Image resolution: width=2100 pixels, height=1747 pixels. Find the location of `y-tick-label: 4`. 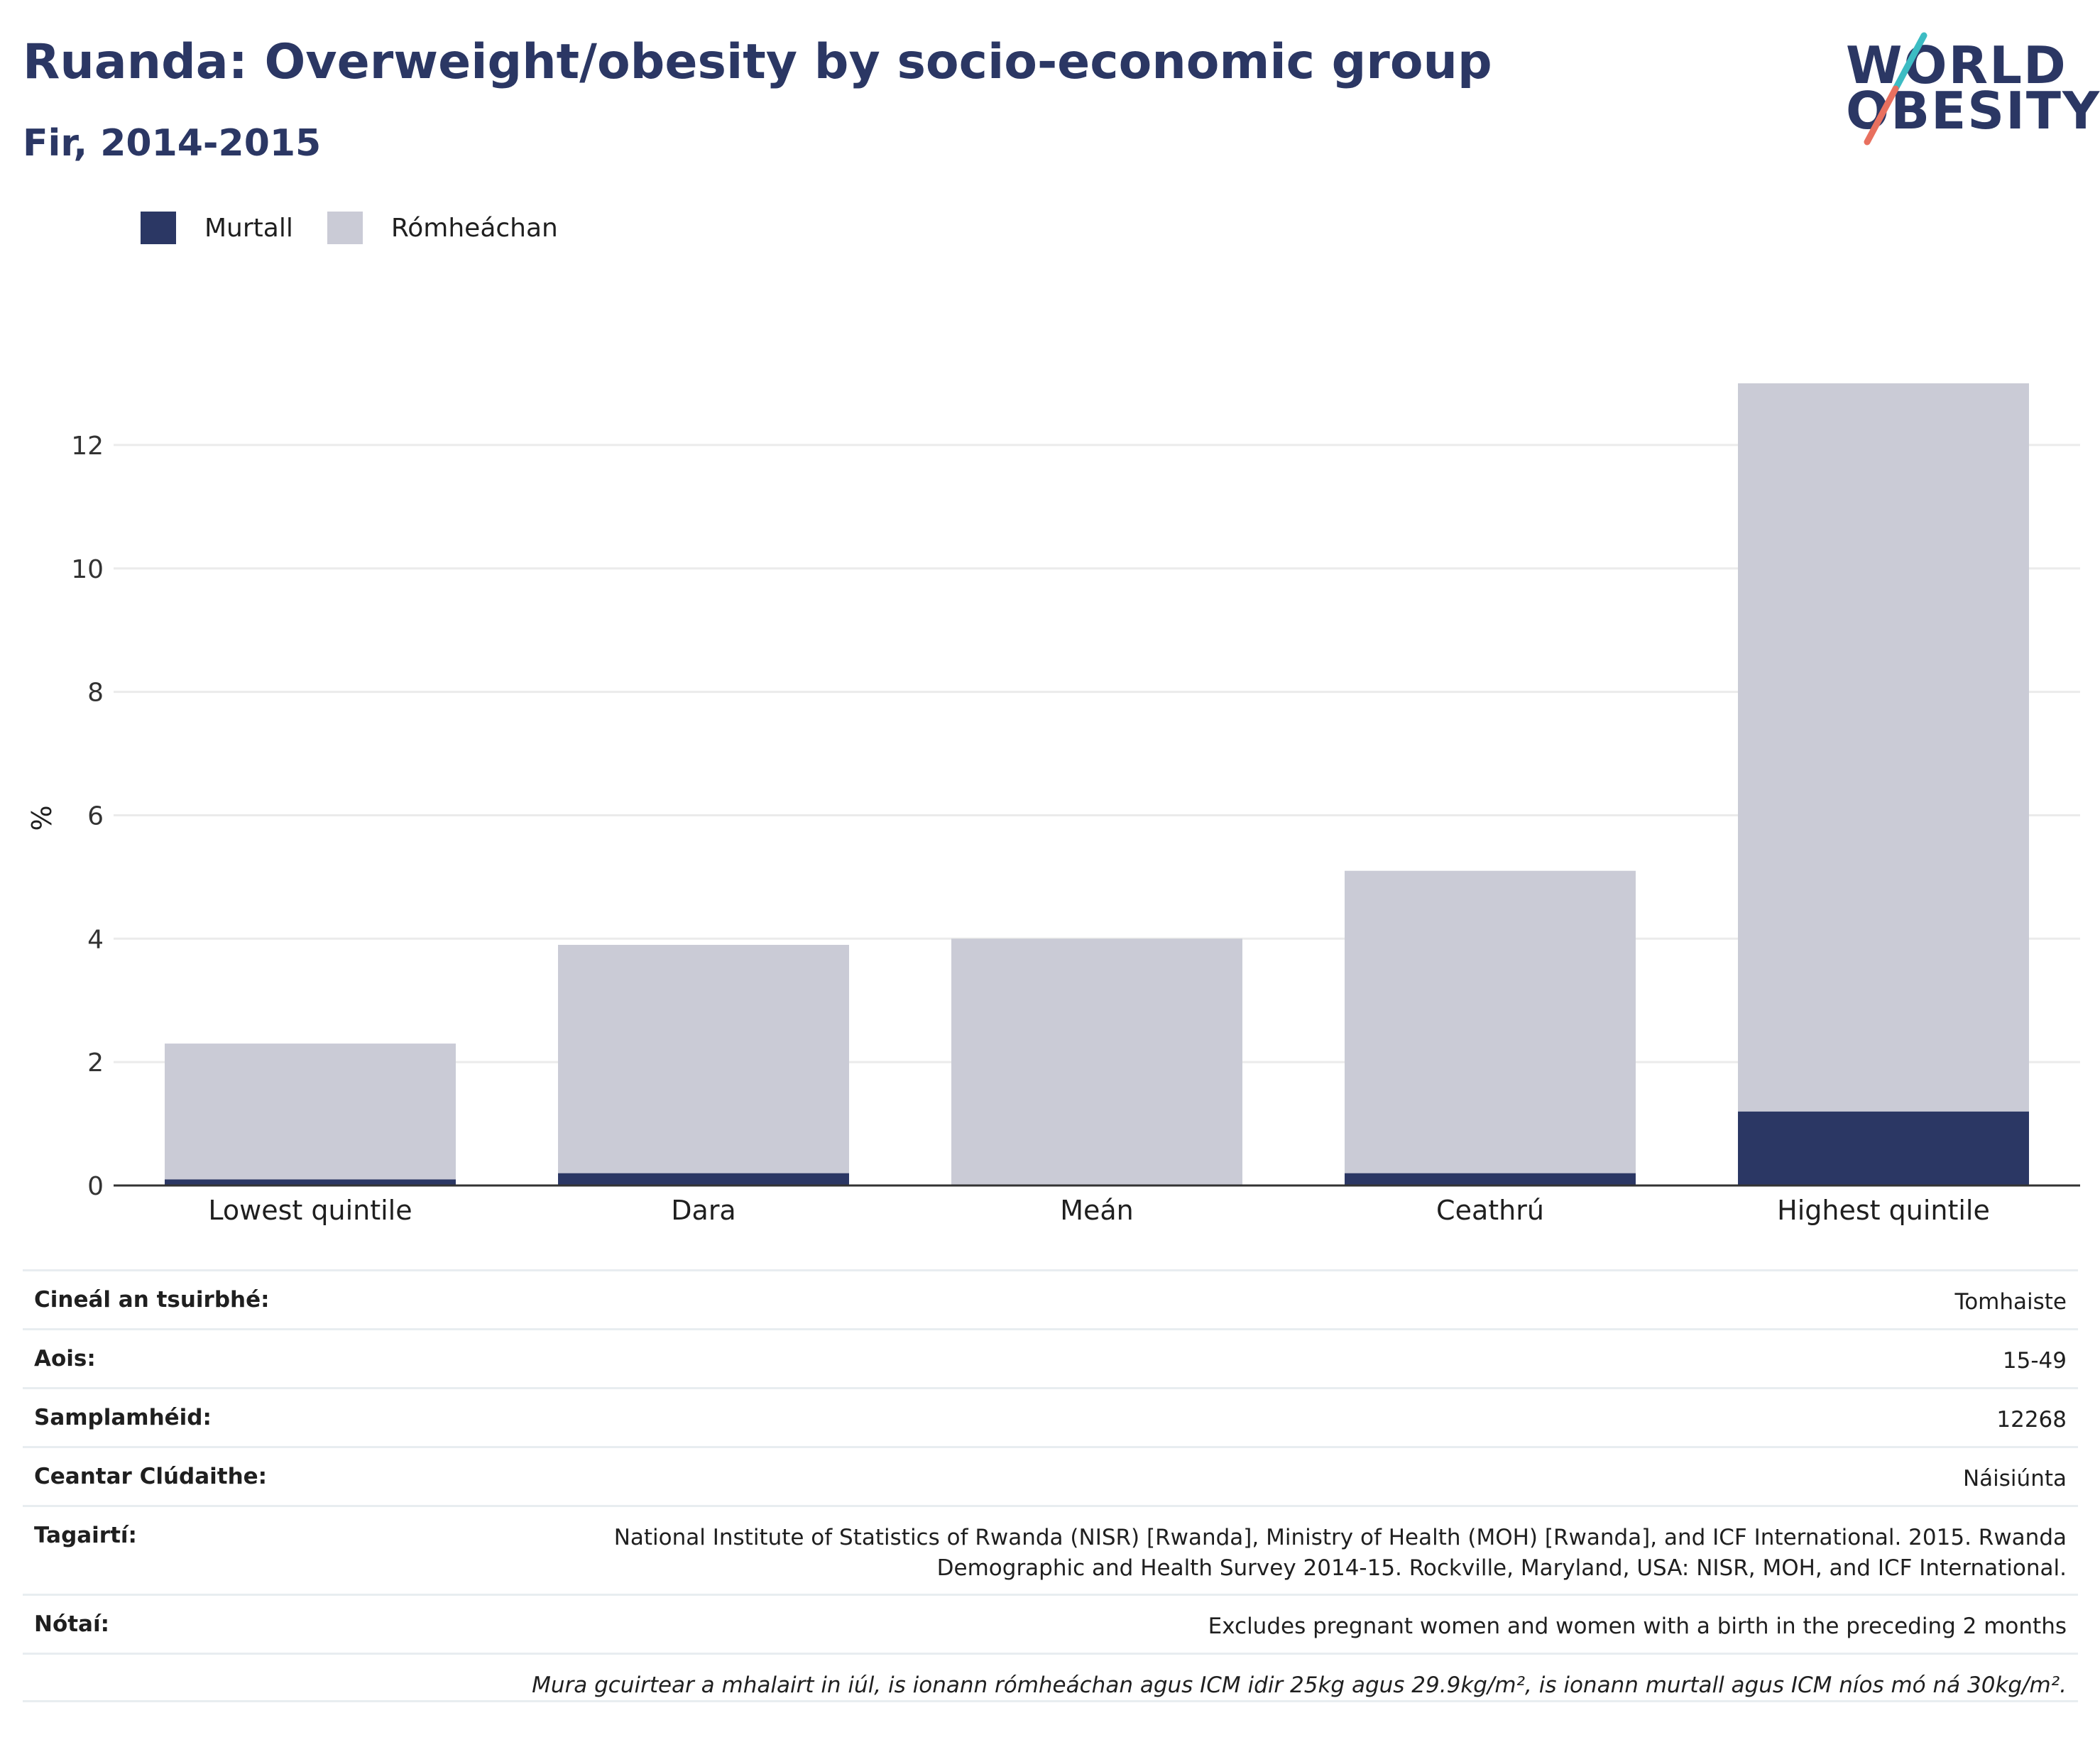

y-tick-label: 4 is located at coordinates (95, 939).